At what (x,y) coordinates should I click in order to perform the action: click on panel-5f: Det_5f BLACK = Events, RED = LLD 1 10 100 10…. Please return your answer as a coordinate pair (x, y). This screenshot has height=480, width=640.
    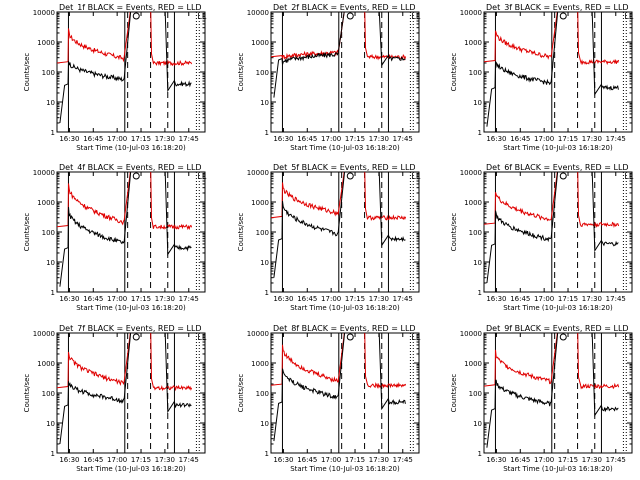
    Looking at the image, I should click on (329, 237).